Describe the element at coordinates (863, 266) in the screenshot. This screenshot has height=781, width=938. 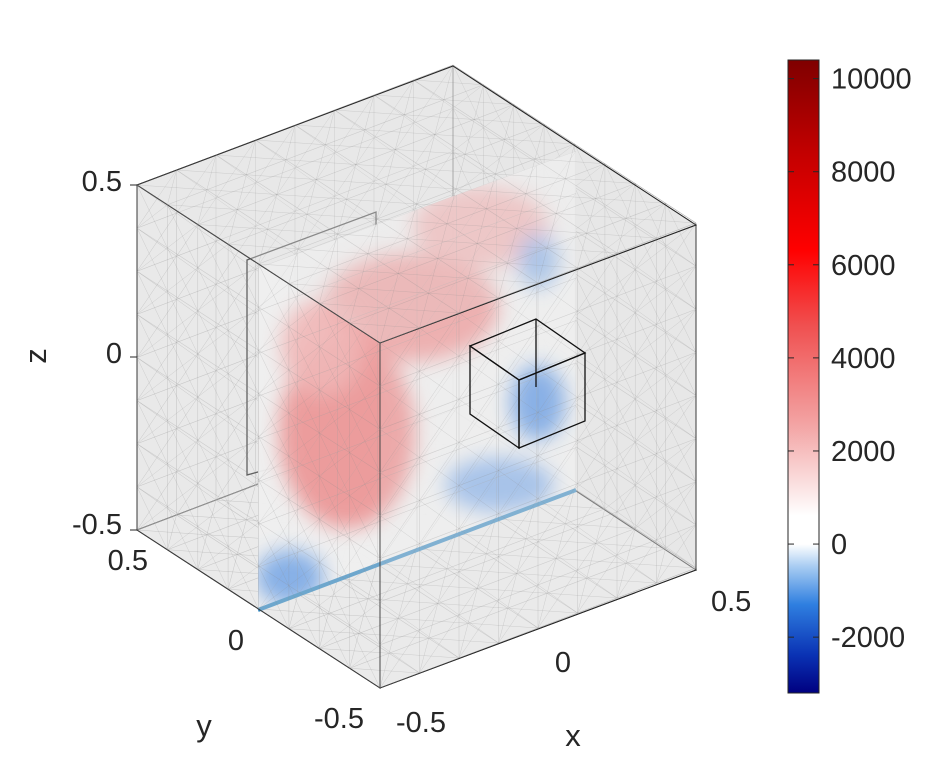
I see `colorbar-tick-label: 6000` at that location.